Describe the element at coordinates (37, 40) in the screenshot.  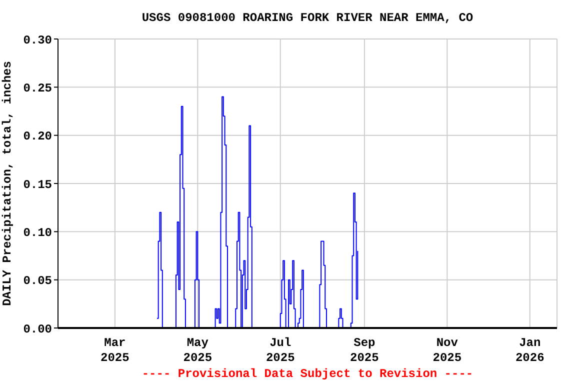
I see `y-tick-label: 0.30` at that location.